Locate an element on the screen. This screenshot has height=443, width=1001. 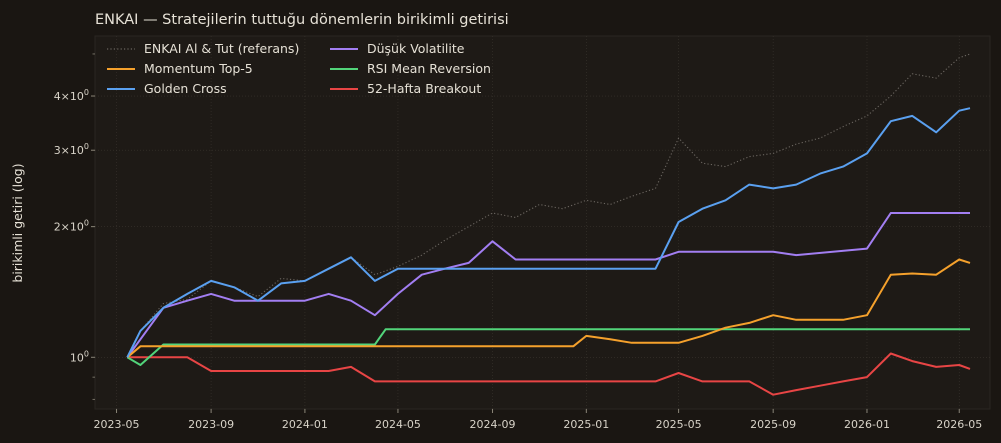
x-tick-label: 2025-05 is located at coordinates (679, 424).